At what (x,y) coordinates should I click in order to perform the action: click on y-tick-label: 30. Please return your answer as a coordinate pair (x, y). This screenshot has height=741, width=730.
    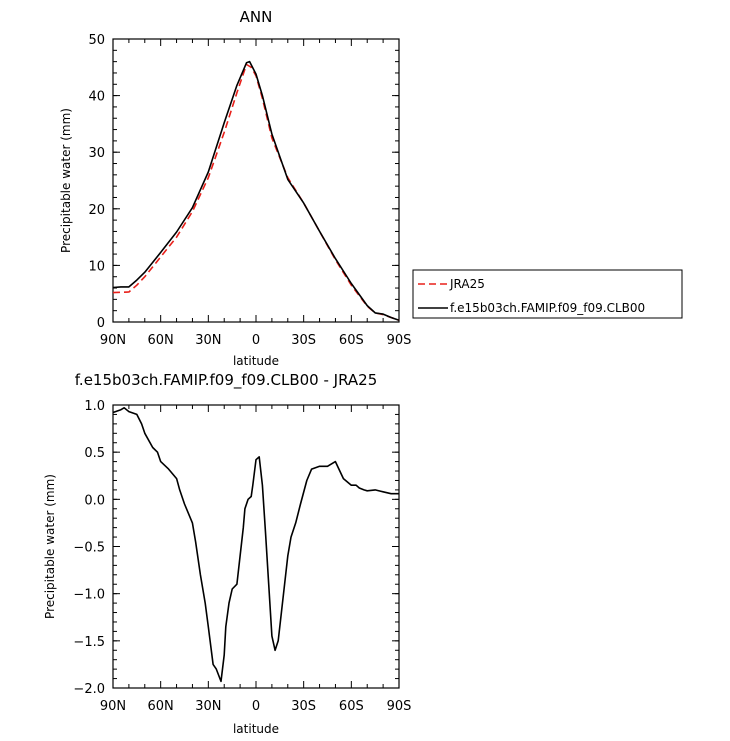
    Looking at the image, I should click on (96, 153).